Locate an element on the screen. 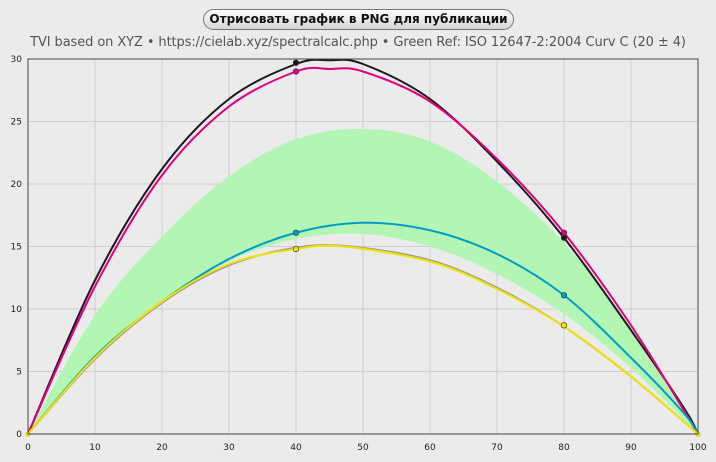 This screenshot has width=716, height=462. export-png-button: Отрисовать график в PNG для публикации is located at coordinates (358, 19).